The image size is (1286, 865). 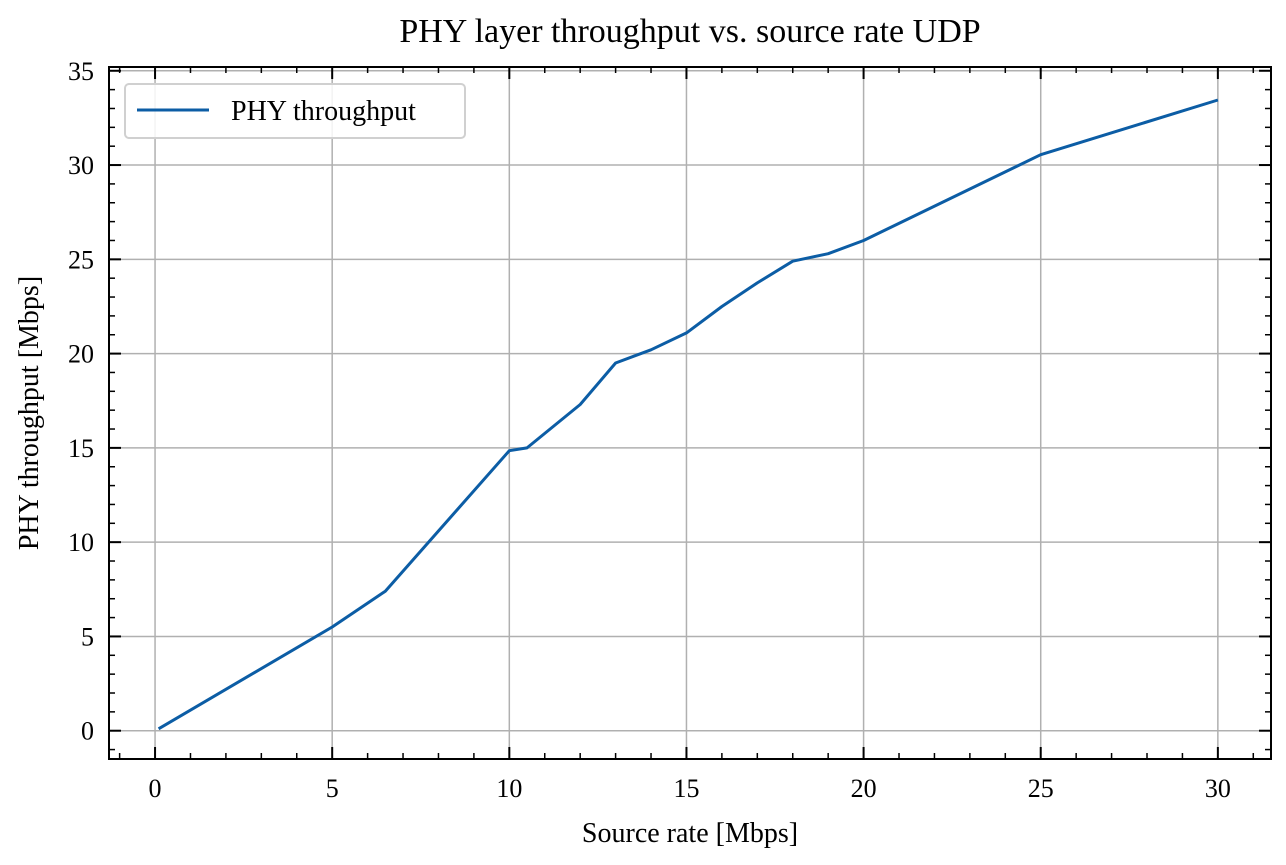 What do you see at coordinates (87, 636) in the screenshot?
I see `y-tick-label: 5` at bounding box center [87, 636].